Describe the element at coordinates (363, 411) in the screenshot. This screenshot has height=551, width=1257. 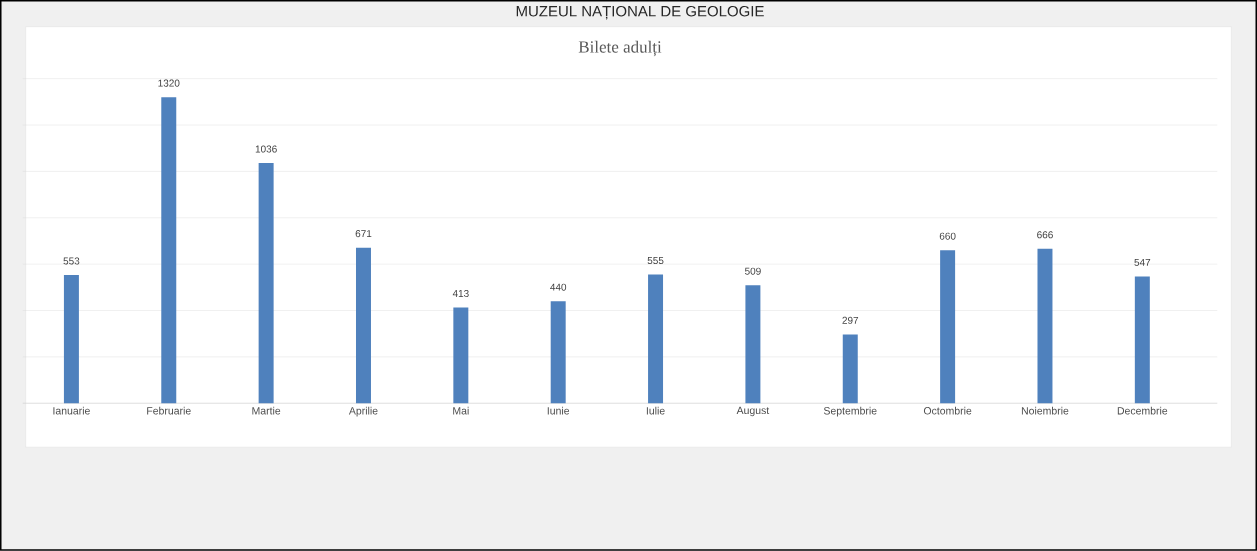
I see `x-tick-label: Aprilie` at that location.